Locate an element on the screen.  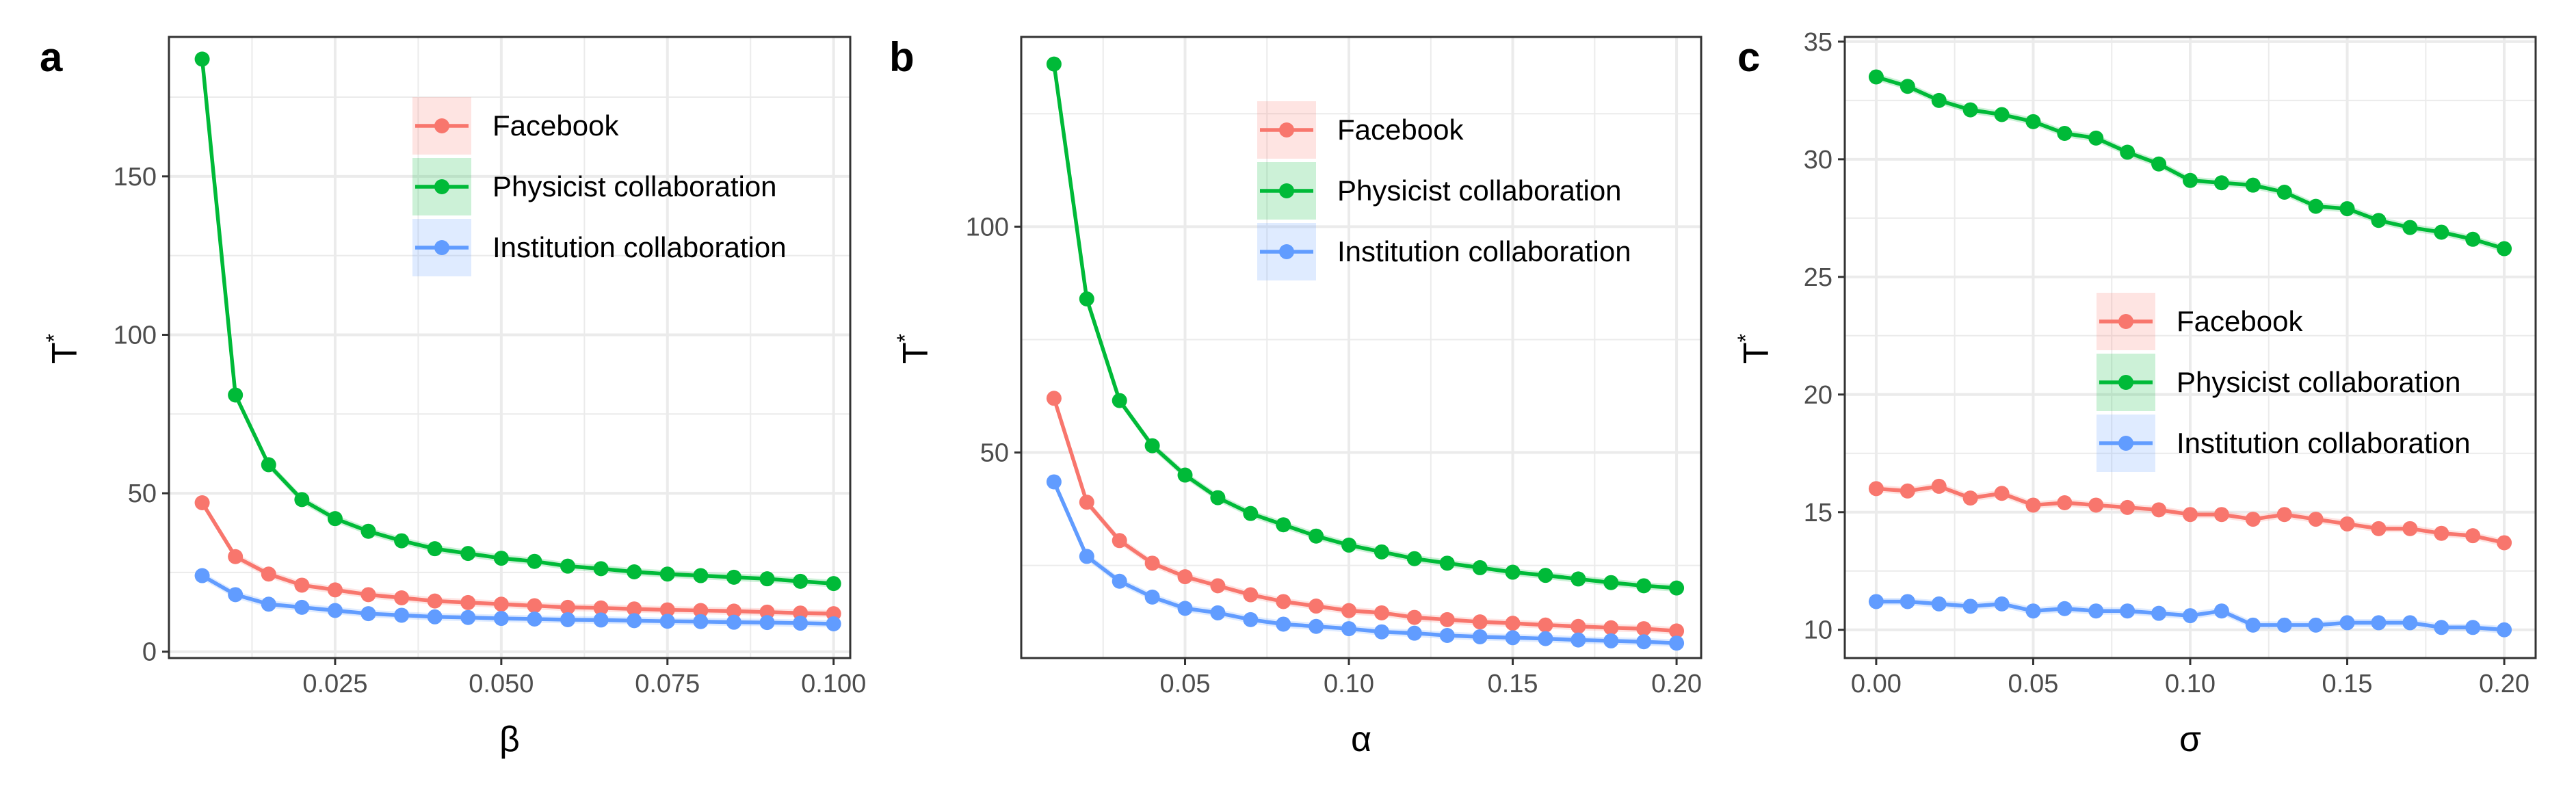
x-tick-label: 0.025 is located at coordinates (334, 684).